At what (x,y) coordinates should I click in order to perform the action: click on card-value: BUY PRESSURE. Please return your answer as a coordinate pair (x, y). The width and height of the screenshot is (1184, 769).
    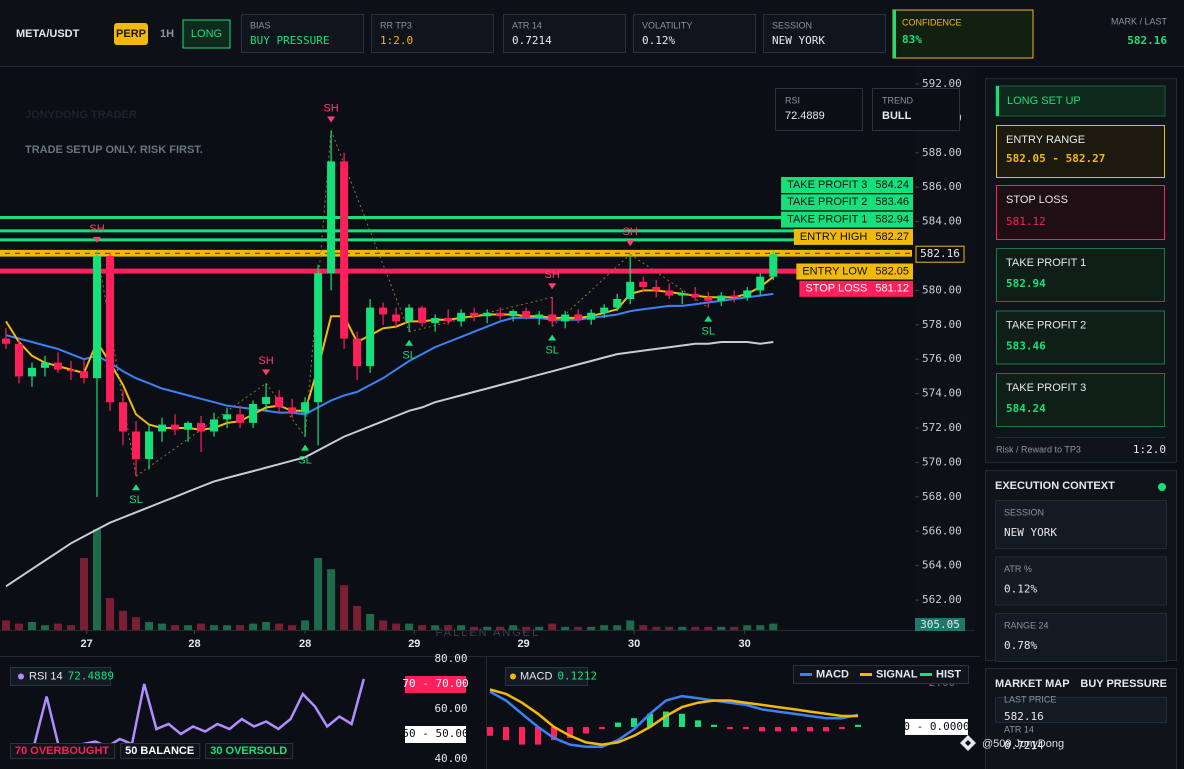
    Looking at the image, I should click on (289, 40).